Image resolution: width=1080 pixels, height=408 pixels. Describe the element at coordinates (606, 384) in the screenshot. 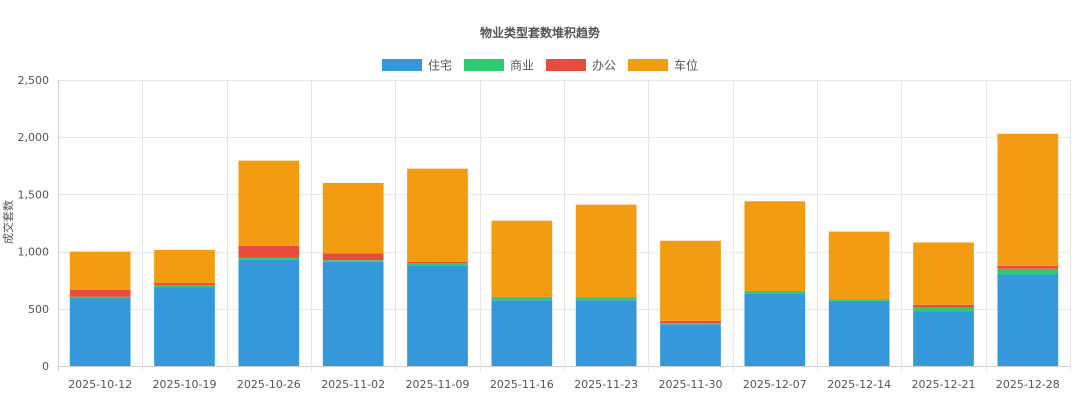

I see `x-tick-label: 2025-11-23` at that location.